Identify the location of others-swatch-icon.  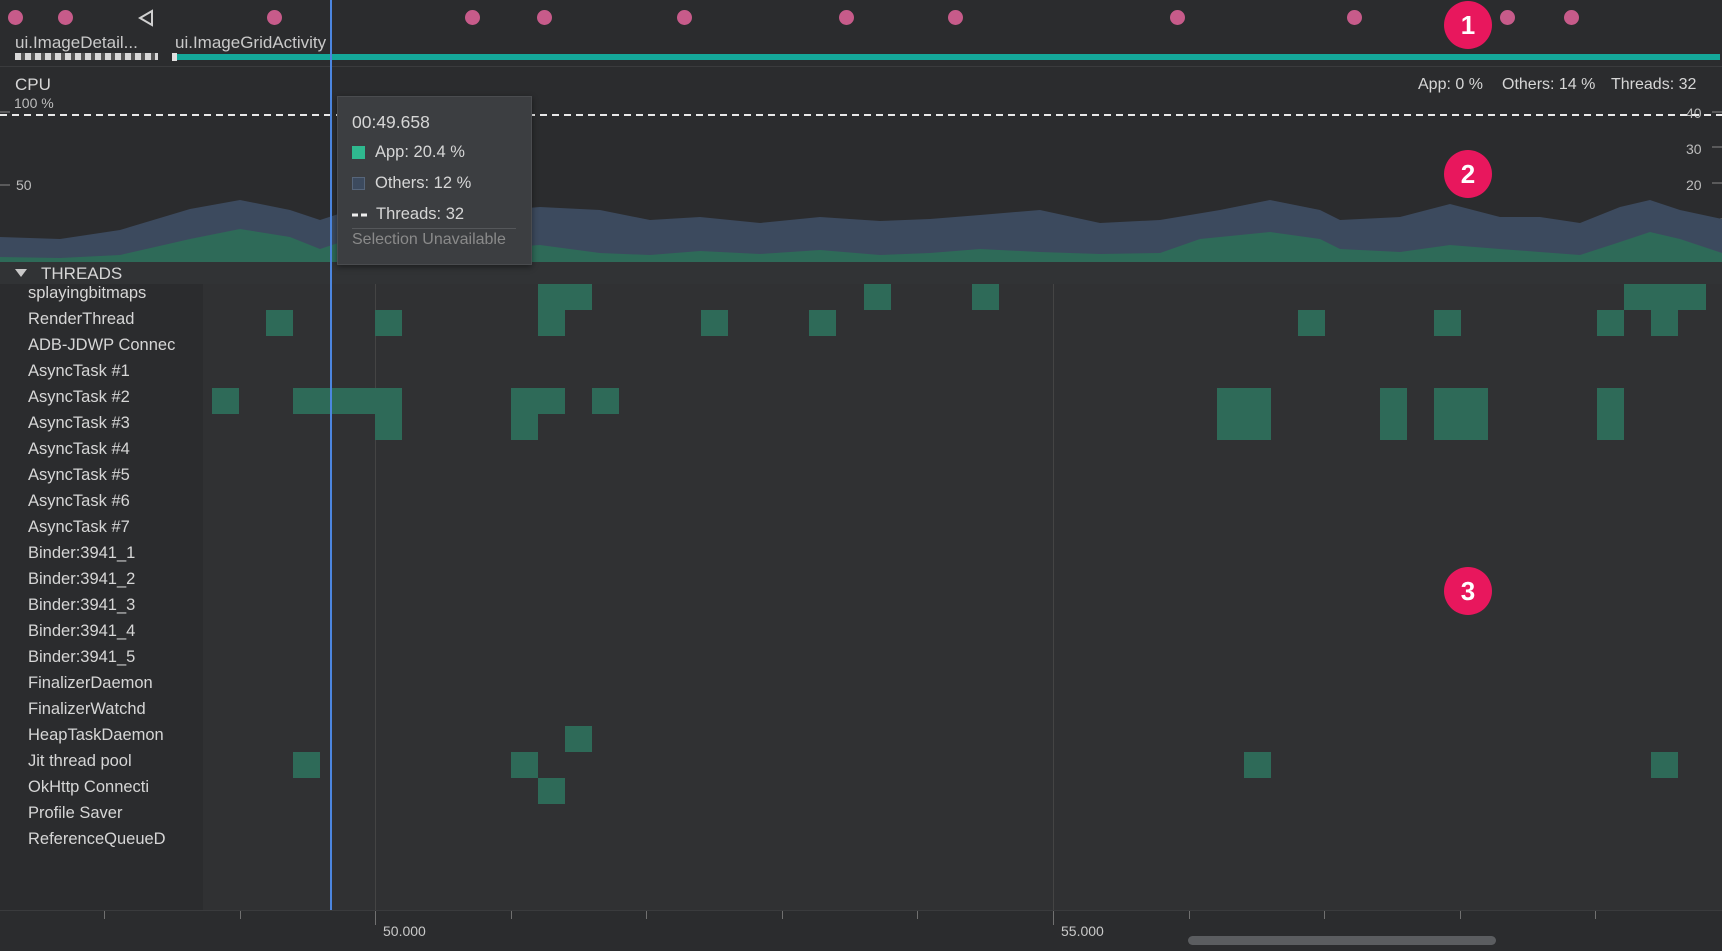
(358, 183).